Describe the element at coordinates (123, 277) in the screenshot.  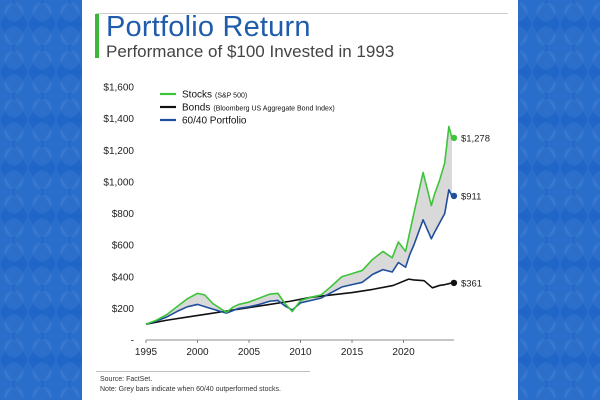
I see `y-tick-label: $400` at that location.